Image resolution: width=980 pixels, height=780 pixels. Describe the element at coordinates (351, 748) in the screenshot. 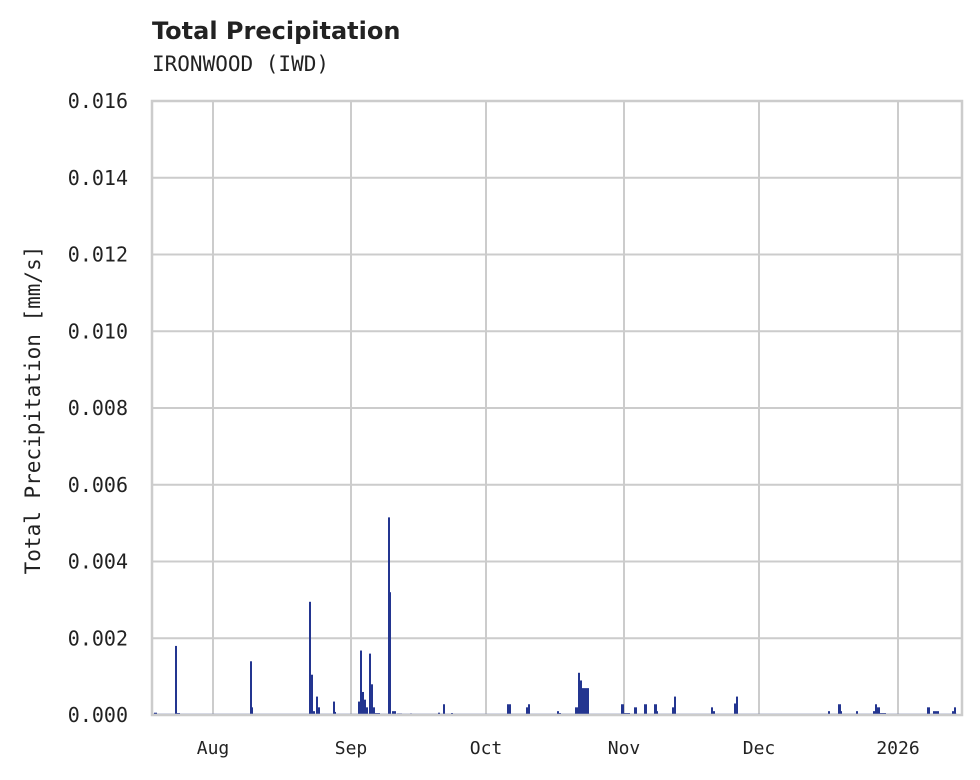

I see `x-tick-label: Sep` at that location.